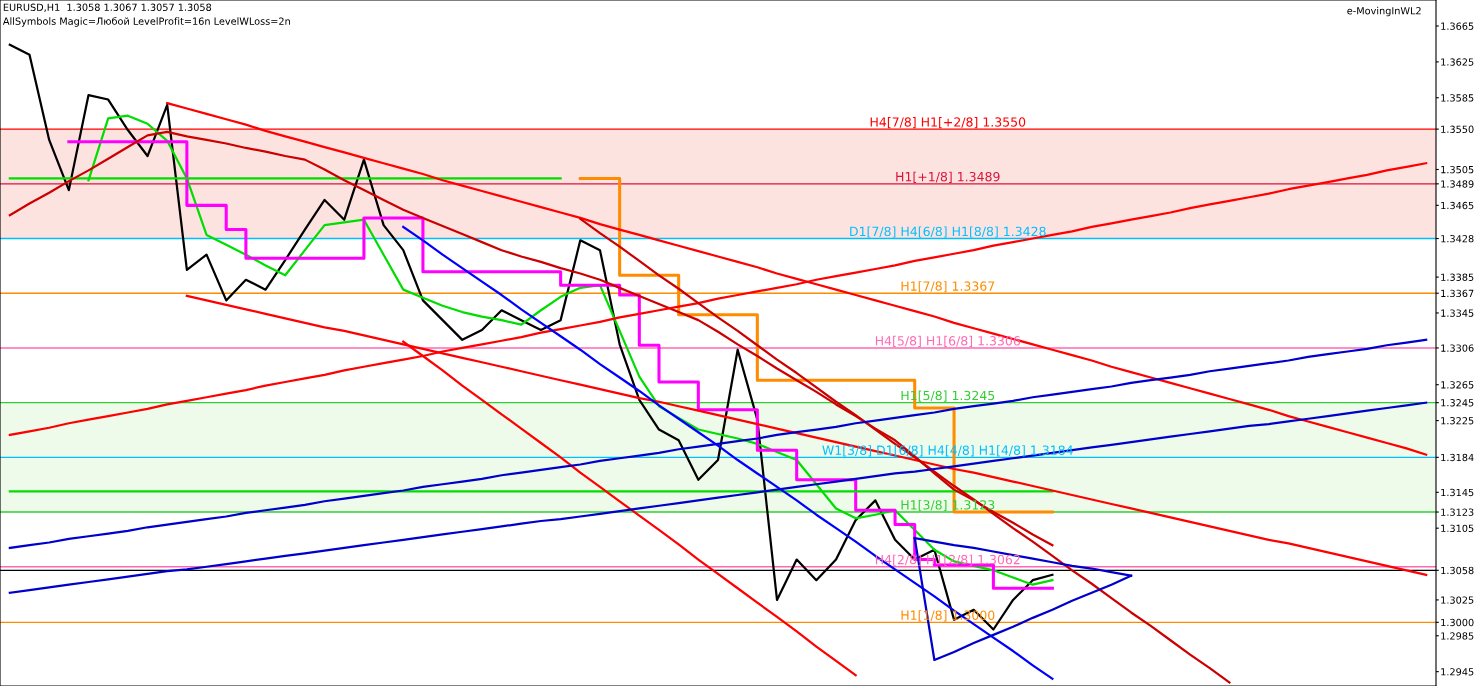 The width and height of the screenshot is (1476, 686). What do you see at coordinates (948, 177) in the screenshot?
I see `ref-line-label: H1[+1/8] 1.3489` at bounding box center [948, 177].